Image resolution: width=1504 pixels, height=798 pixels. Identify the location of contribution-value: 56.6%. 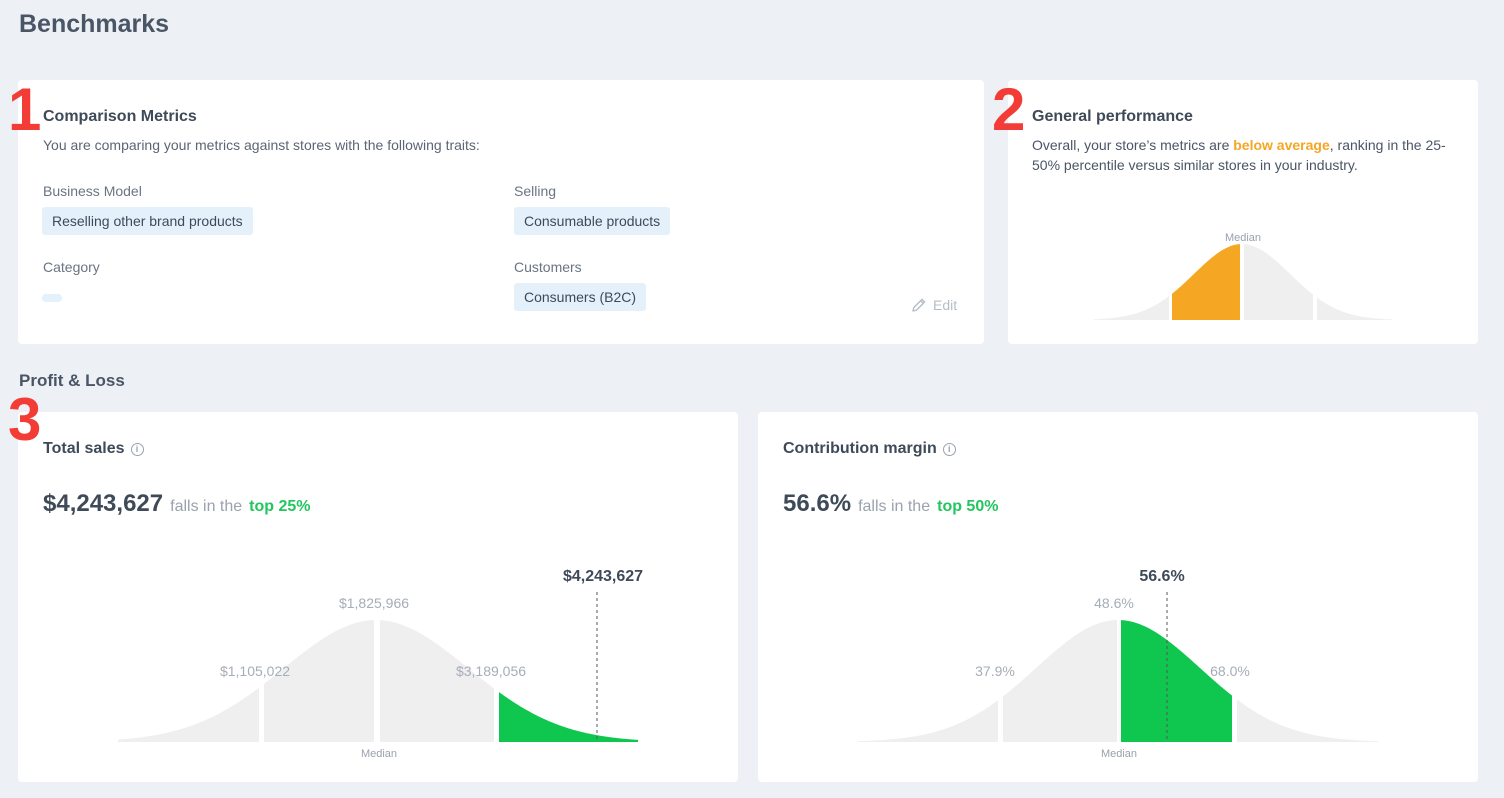
(817, 503).